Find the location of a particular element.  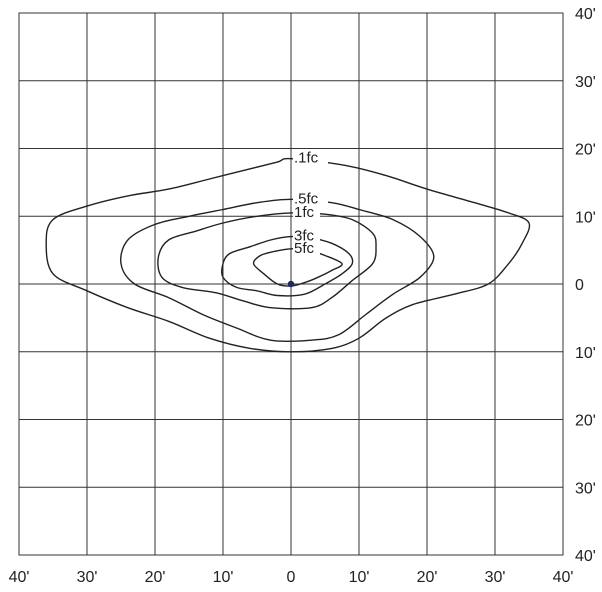

contour-label-1fc: 1fc is located at coordinates (304, 212).